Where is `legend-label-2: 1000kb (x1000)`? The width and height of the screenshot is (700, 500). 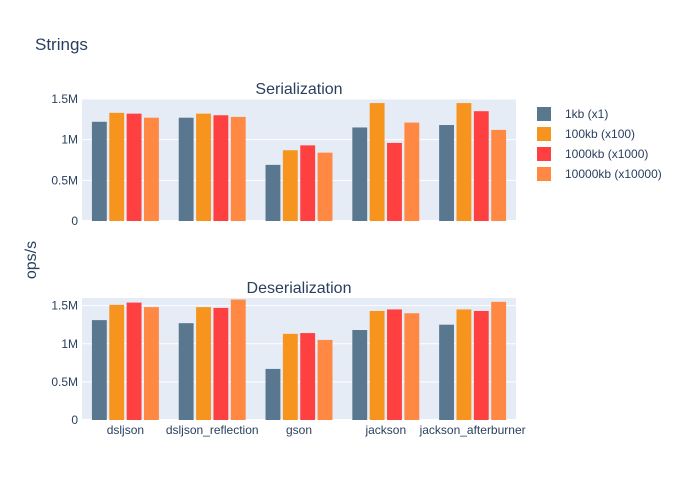
legend-label-2: 1000kb (x1000) is located at coordinates (606, 154).